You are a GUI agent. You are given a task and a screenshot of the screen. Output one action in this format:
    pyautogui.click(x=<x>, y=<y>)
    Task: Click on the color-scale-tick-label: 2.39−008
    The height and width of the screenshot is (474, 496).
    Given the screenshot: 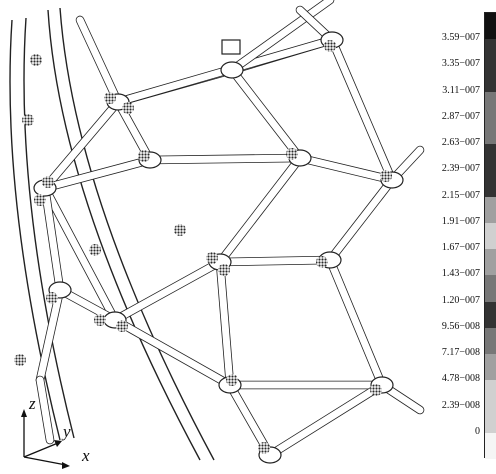 What is the action you would take?
    pyautogui.click(x=460, y=405)
    